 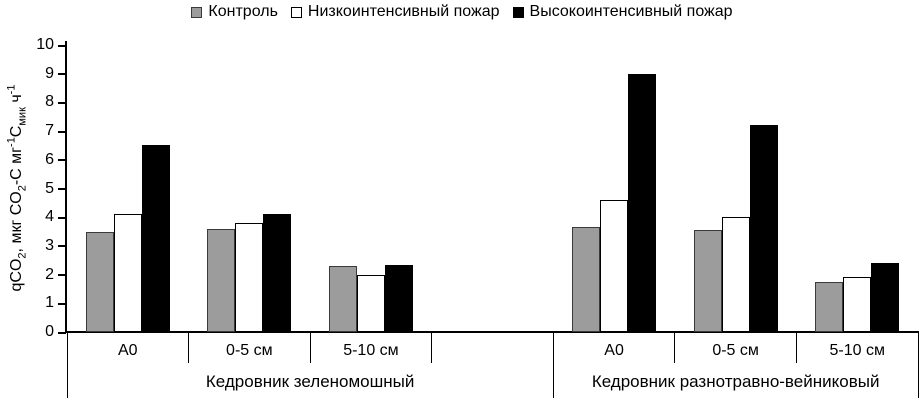 I want to click on y-tick-label: 7, so click(x=49, y=131).